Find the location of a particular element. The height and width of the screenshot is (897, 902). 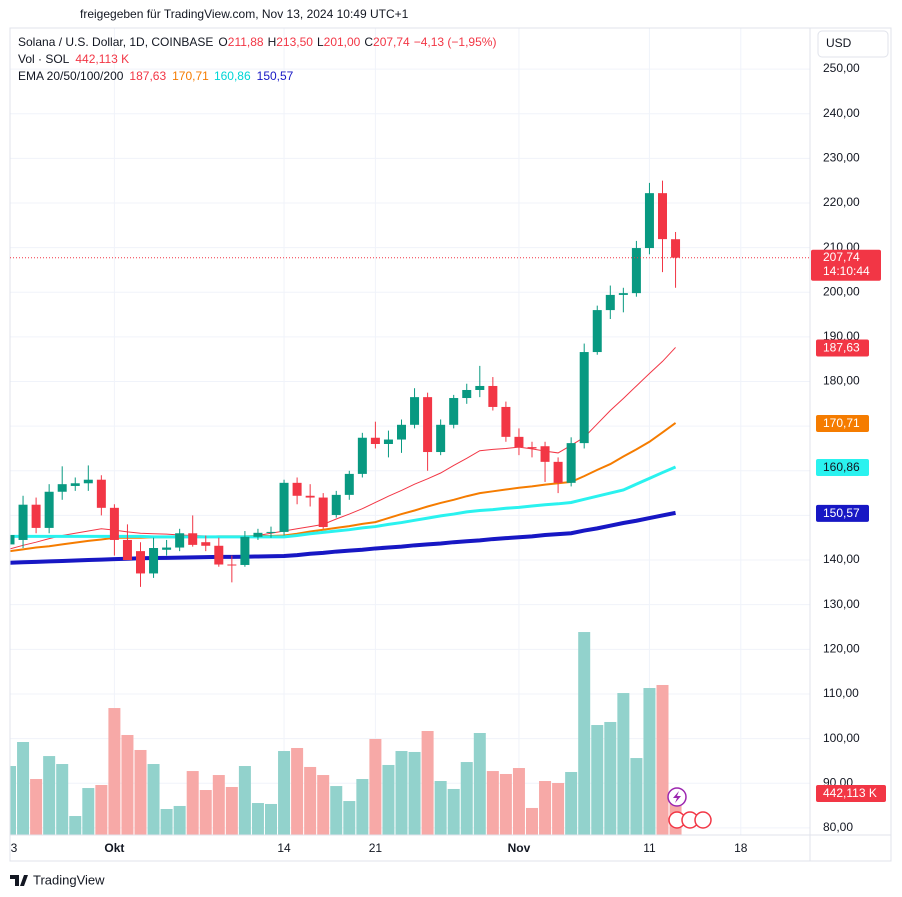

x-tick-label: 21 is located at coordinates (376, 848).